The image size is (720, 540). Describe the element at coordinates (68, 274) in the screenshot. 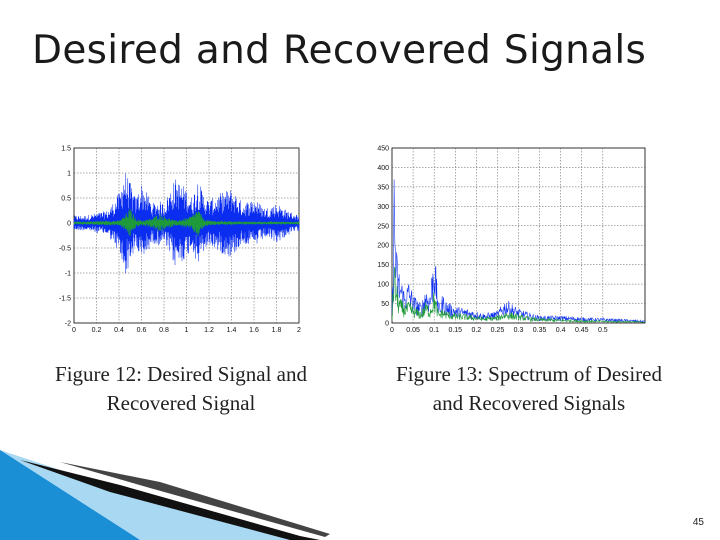

I see `y-tick-label: -1` at that location.